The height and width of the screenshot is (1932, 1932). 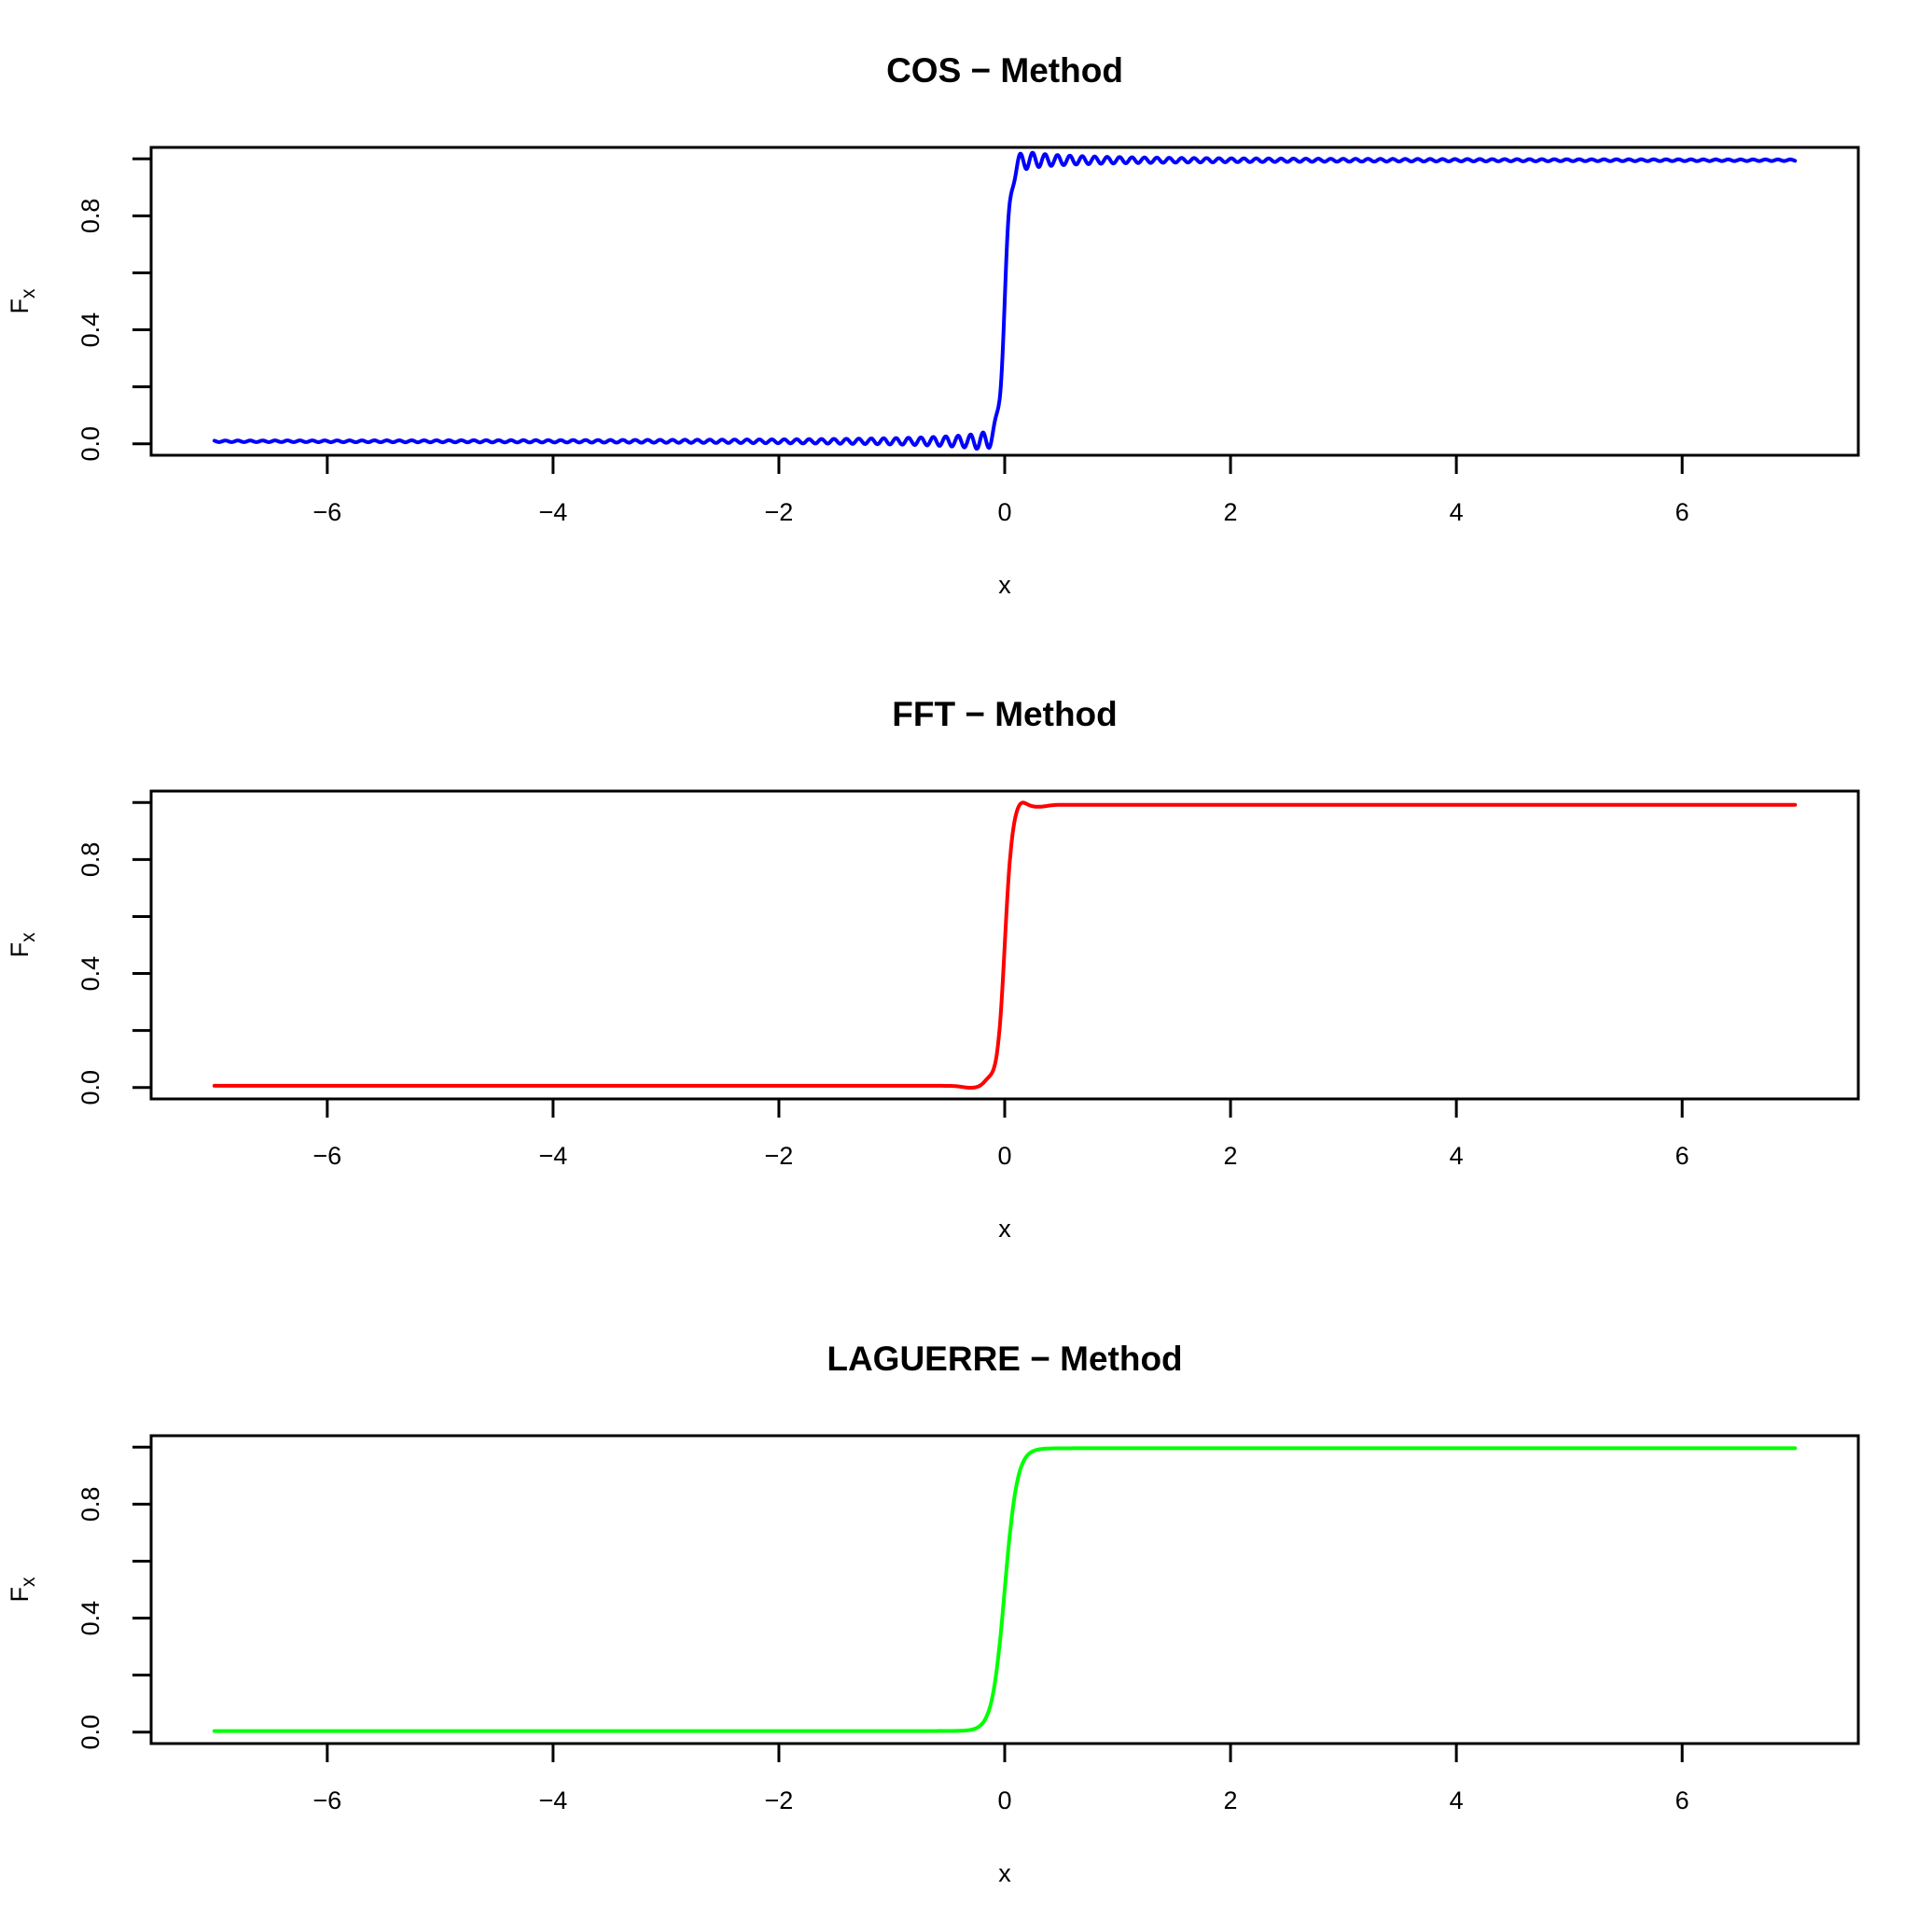 I want to click on chart-title: LAGUERRE − Method, so click(x=1005, y=1359).